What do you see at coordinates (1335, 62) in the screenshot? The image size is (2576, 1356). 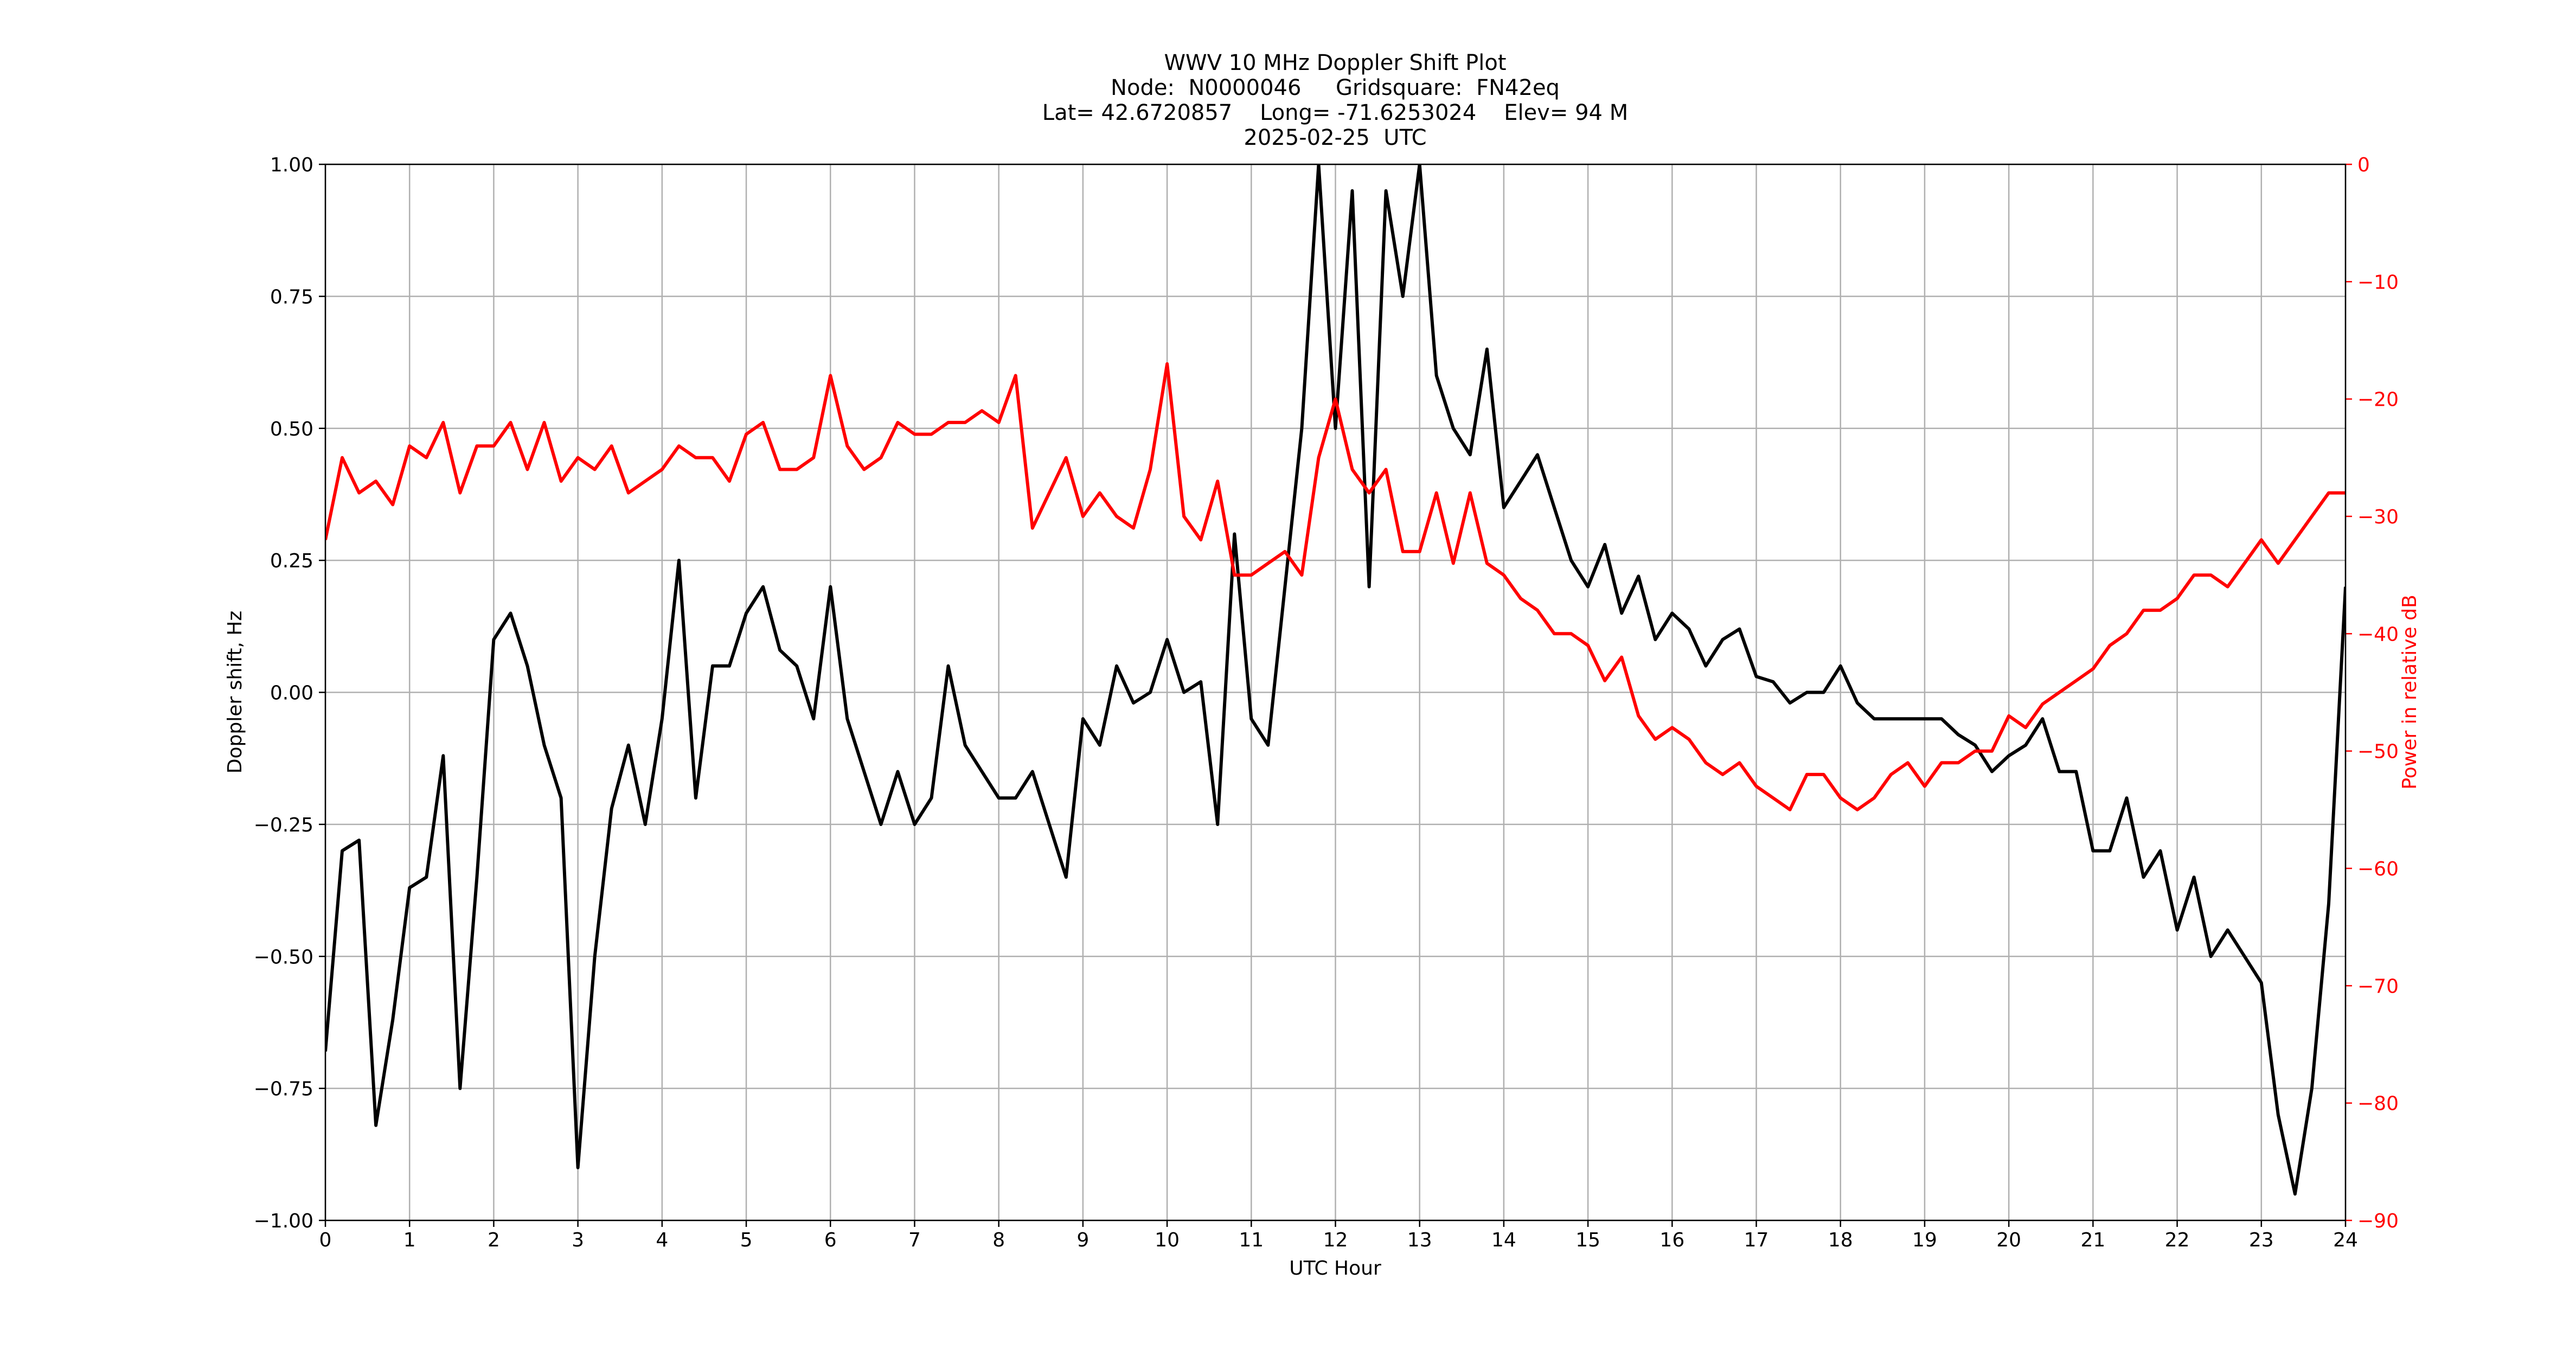 I see `chart-title: WWV 10 MHz Doppler Shift Plot` at bounding box center [1335, 62].